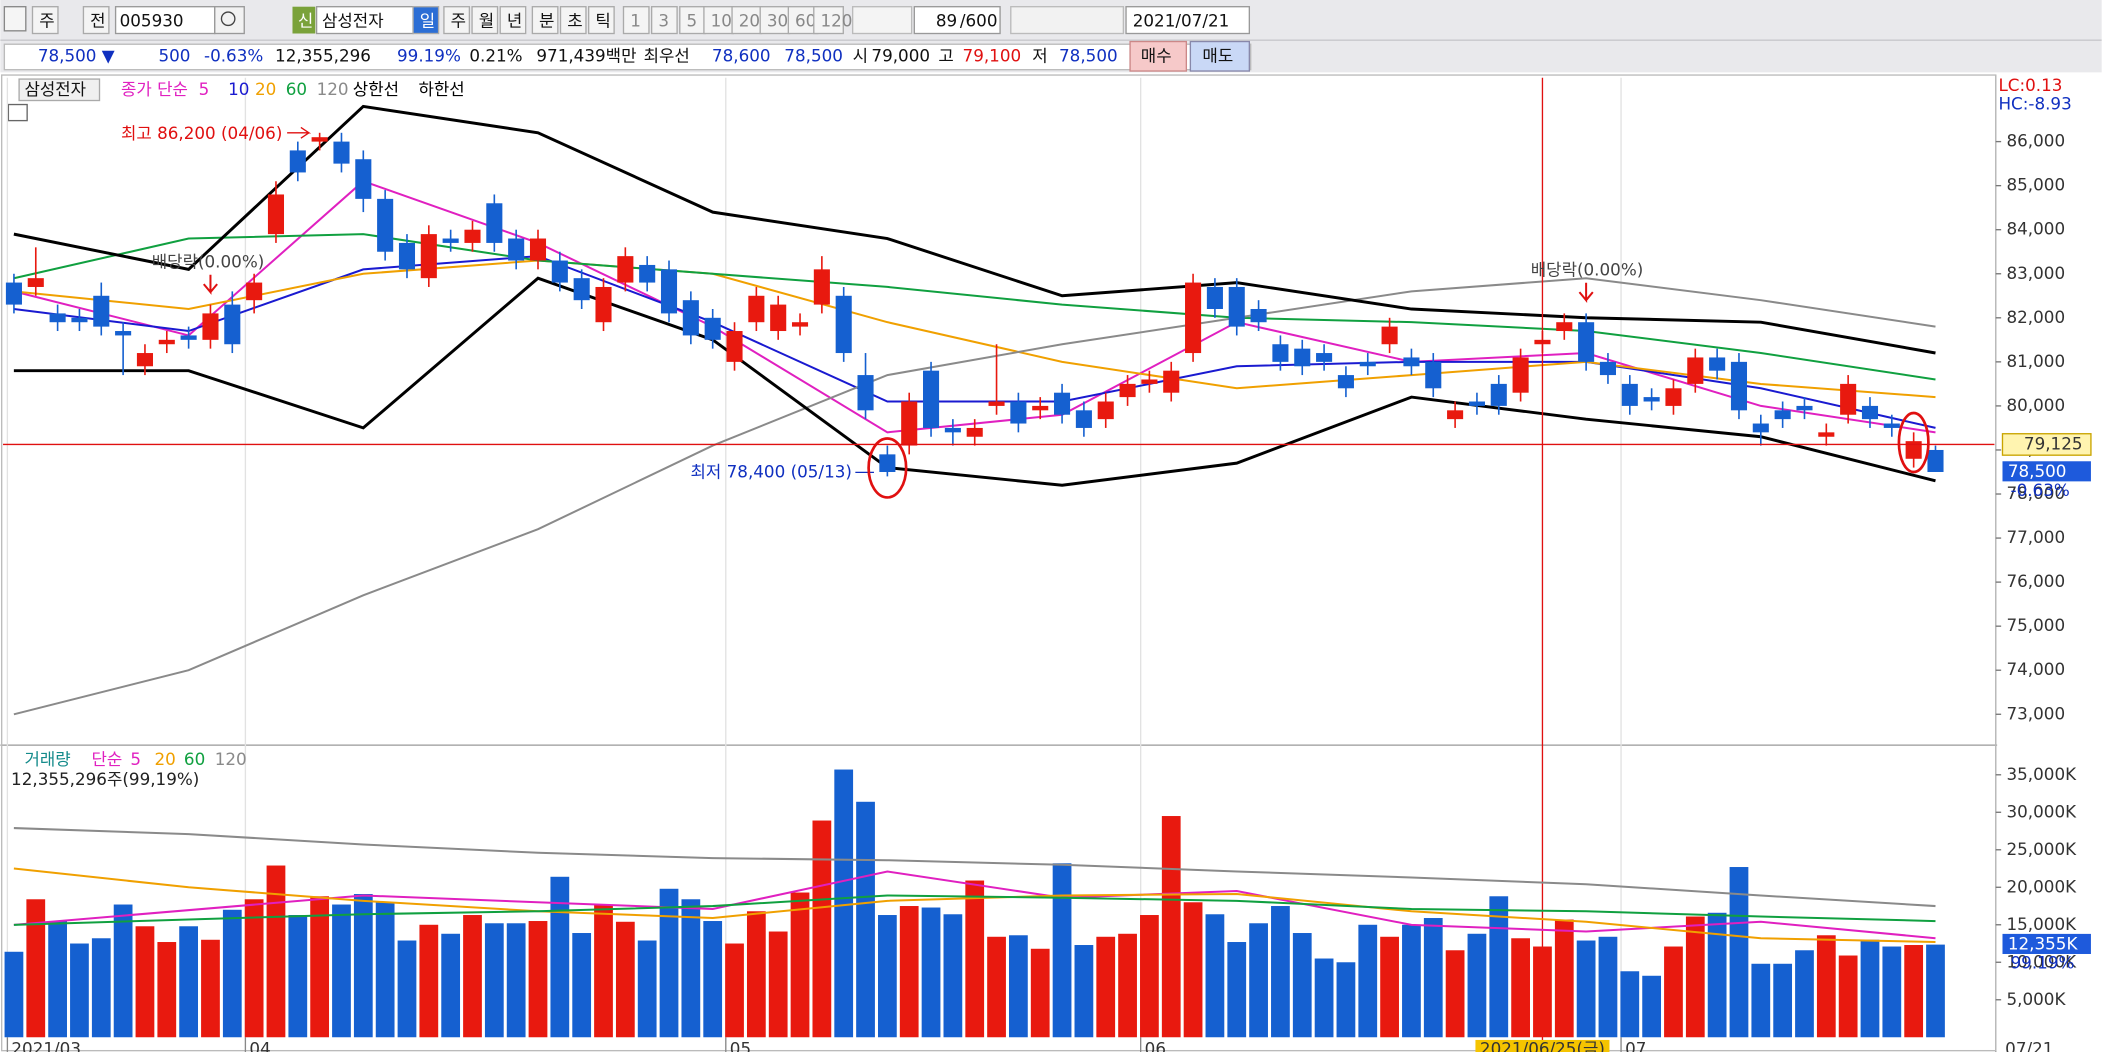 Image resolution: width=2102 pixels, height=1052 pixels. Describe the element at coordinates (204, 89) in the screenshot. I see `legend-entry: 5` at that location.